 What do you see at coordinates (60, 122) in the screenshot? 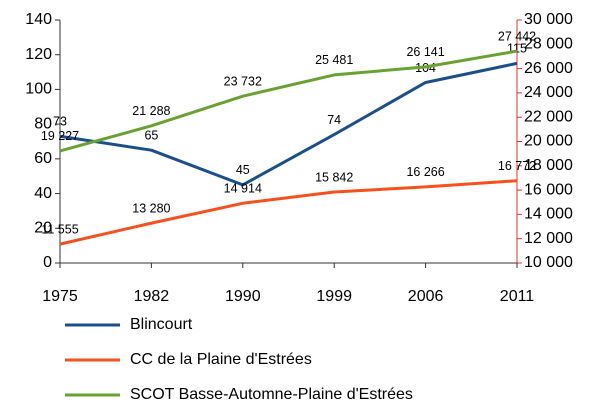
I see `data-label: 73` at bounding box center [60, 122].